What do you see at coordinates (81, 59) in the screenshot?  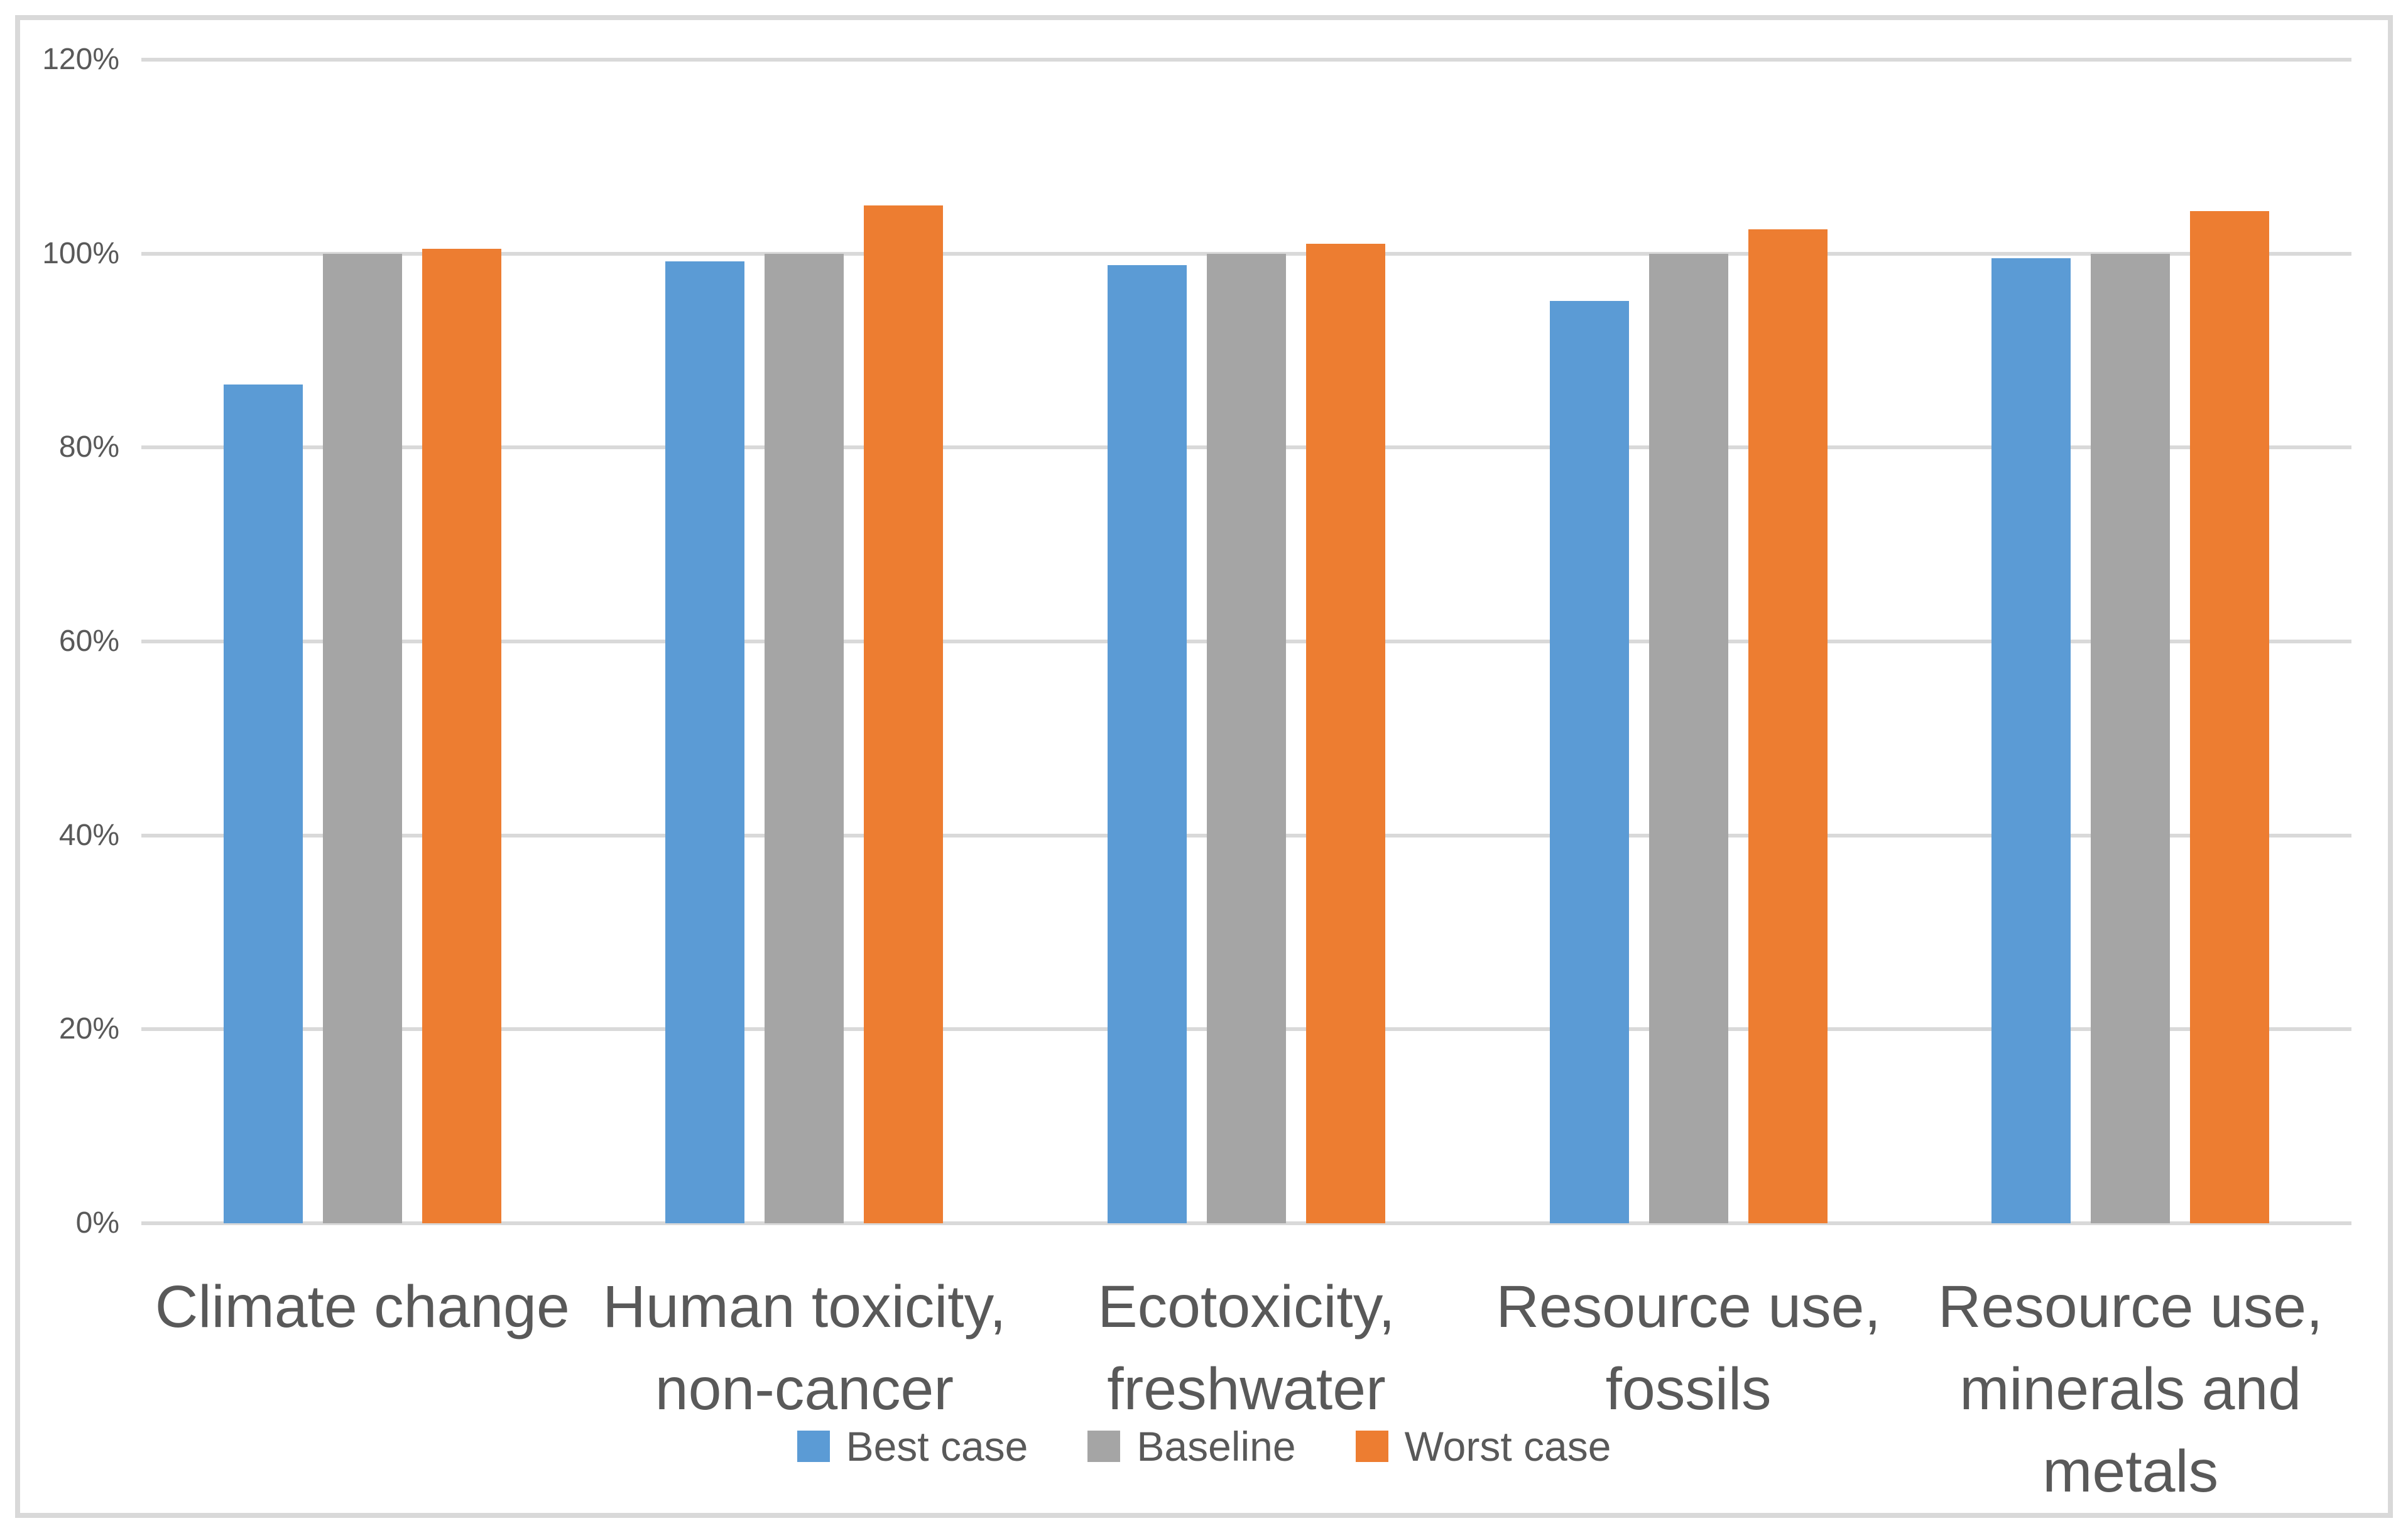 I see `y-tick-label: 120%` at bounding box center [81, 59].